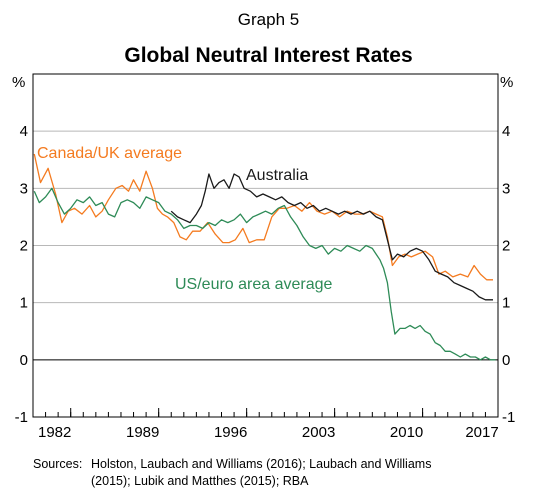 The image size is (537, 503). What do you see at coordinates (481, 432) in the screenshot?
I see `x-tick-label: 2017` at bounding box center [481, 432].